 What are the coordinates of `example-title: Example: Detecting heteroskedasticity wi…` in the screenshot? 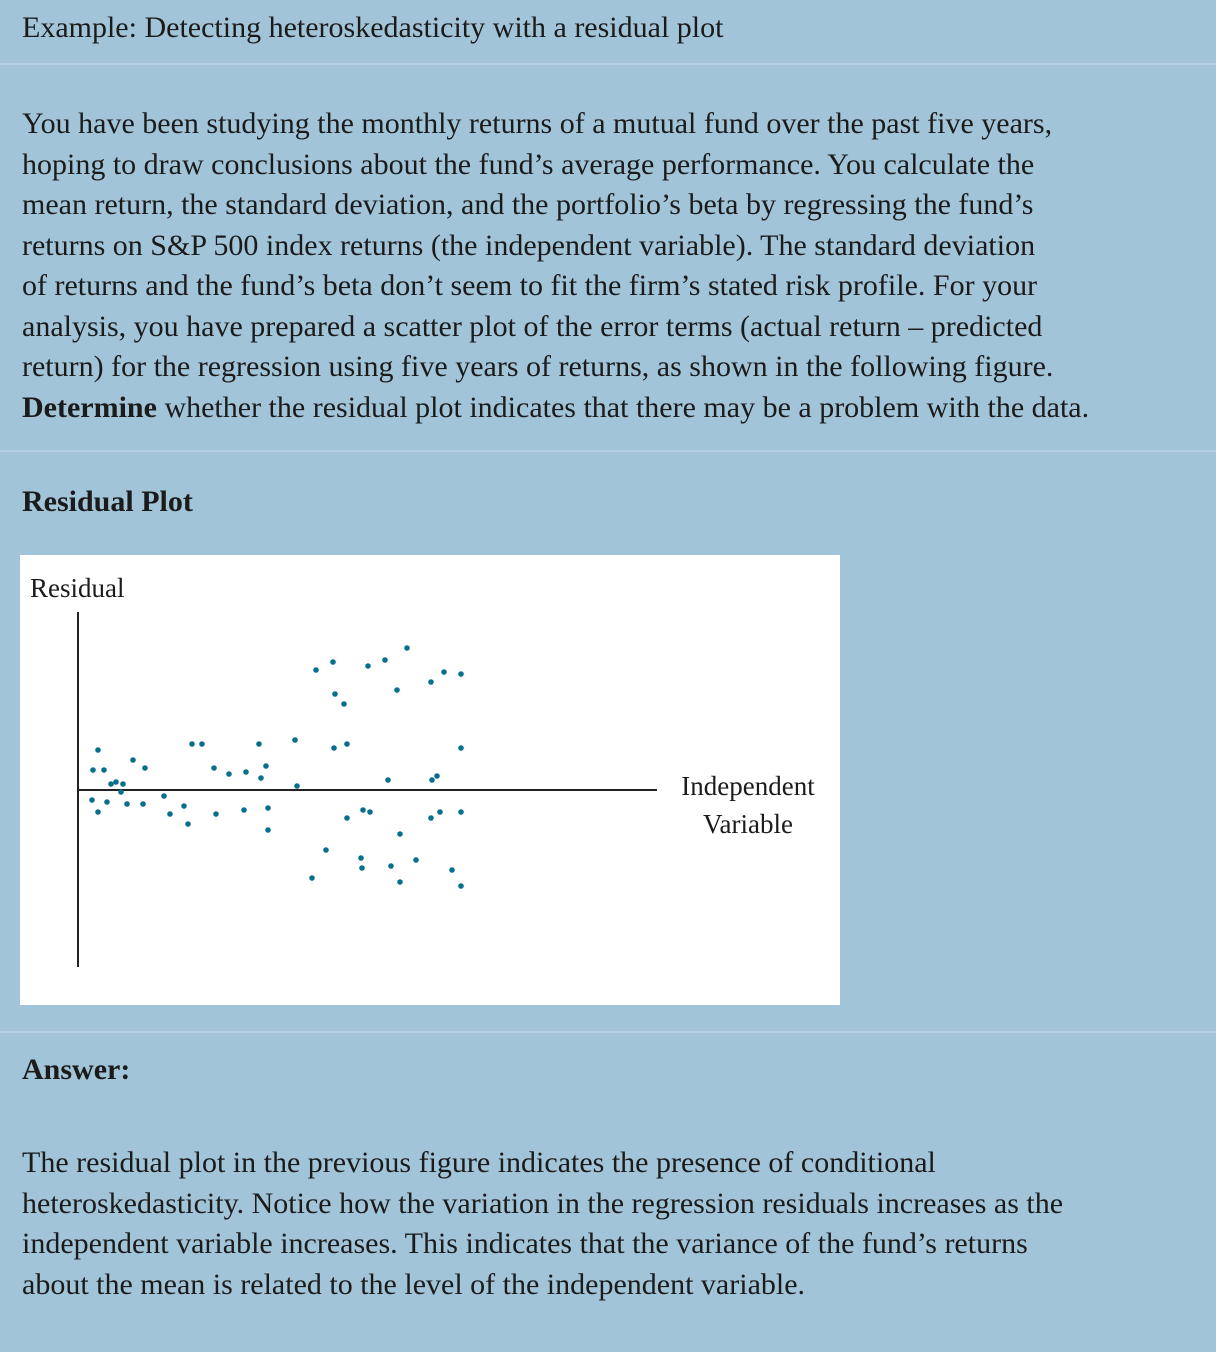 It's located at (373, 27).